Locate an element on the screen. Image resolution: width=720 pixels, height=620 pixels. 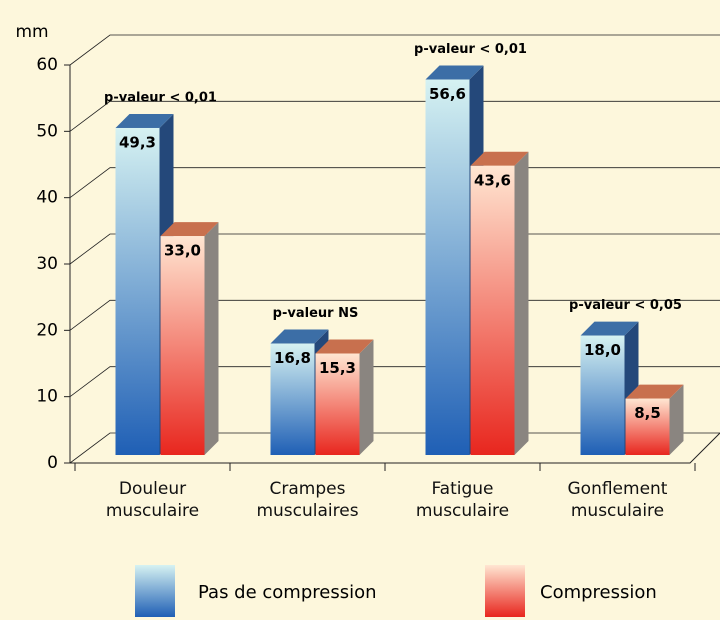
annotation: p-valeur NS is located at coordinates (316, 313).